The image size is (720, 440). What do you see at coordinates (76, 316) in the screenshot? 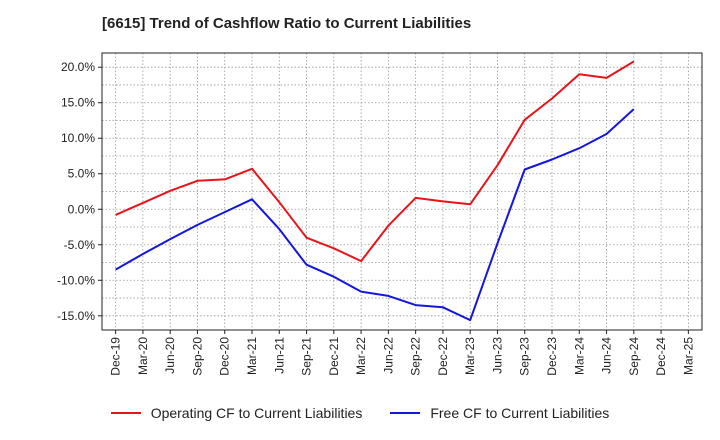
I see `y-tick-label: -15.0%` at bounding box center [76, 316].